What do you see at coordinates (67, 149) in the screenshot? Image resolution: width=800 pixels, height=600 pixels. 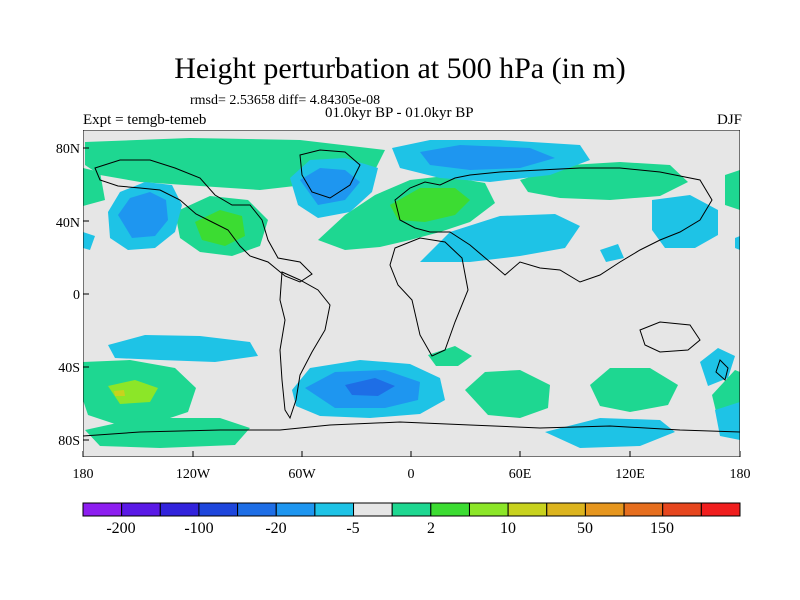 I see `lat-label: 80N` at bounding box center [67, 149].